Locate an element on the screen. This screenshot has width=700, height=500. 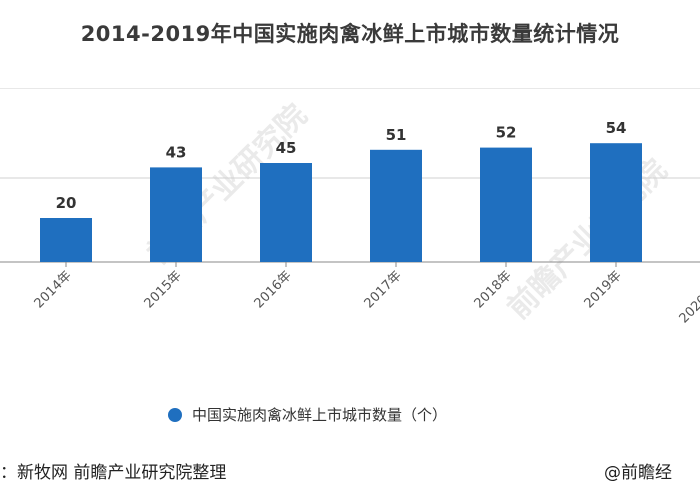
x-tick-label: 2020年1-1 is located at coordinates (688, 297).